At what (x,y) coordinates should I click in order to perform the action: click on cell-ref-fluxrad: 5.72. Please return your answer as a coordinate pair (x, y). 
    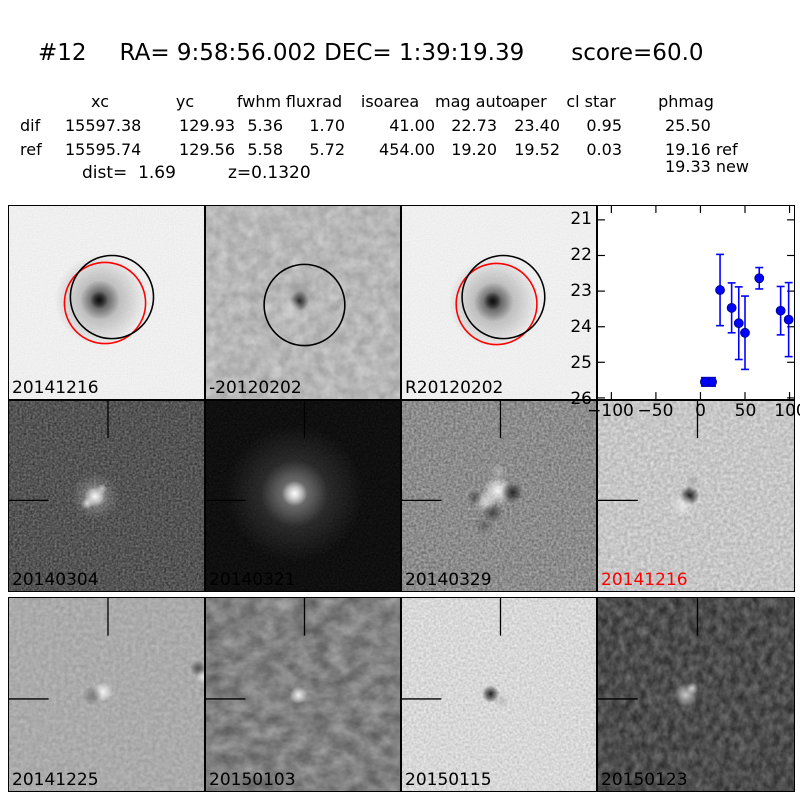
    Looking at the image, I should click on (327, 149).